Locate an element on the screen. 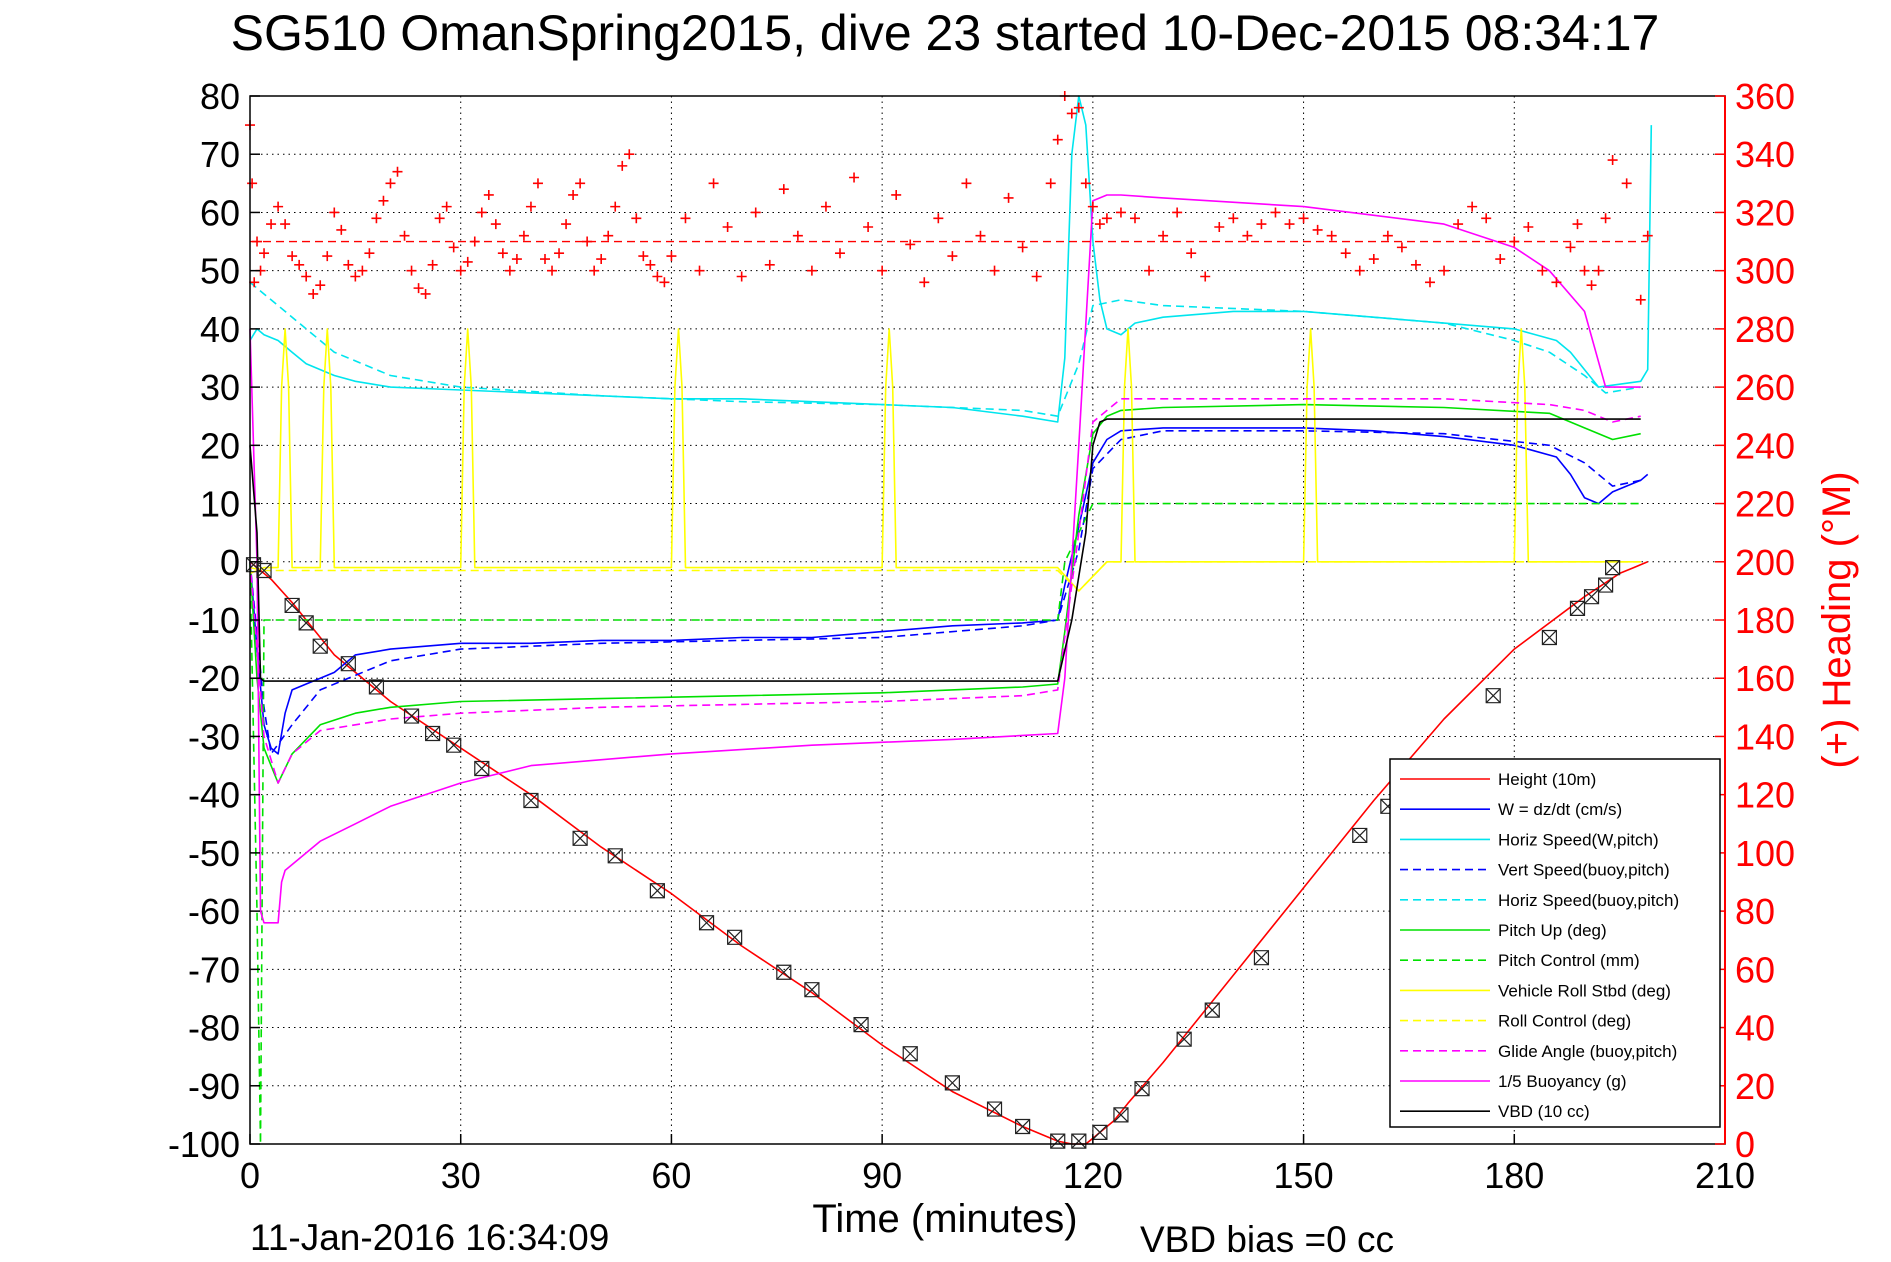 The height and width of the screenshot is (1262, 1891). legend-entry: Pitch Control (mm) is located at coordinates (1569, 960).